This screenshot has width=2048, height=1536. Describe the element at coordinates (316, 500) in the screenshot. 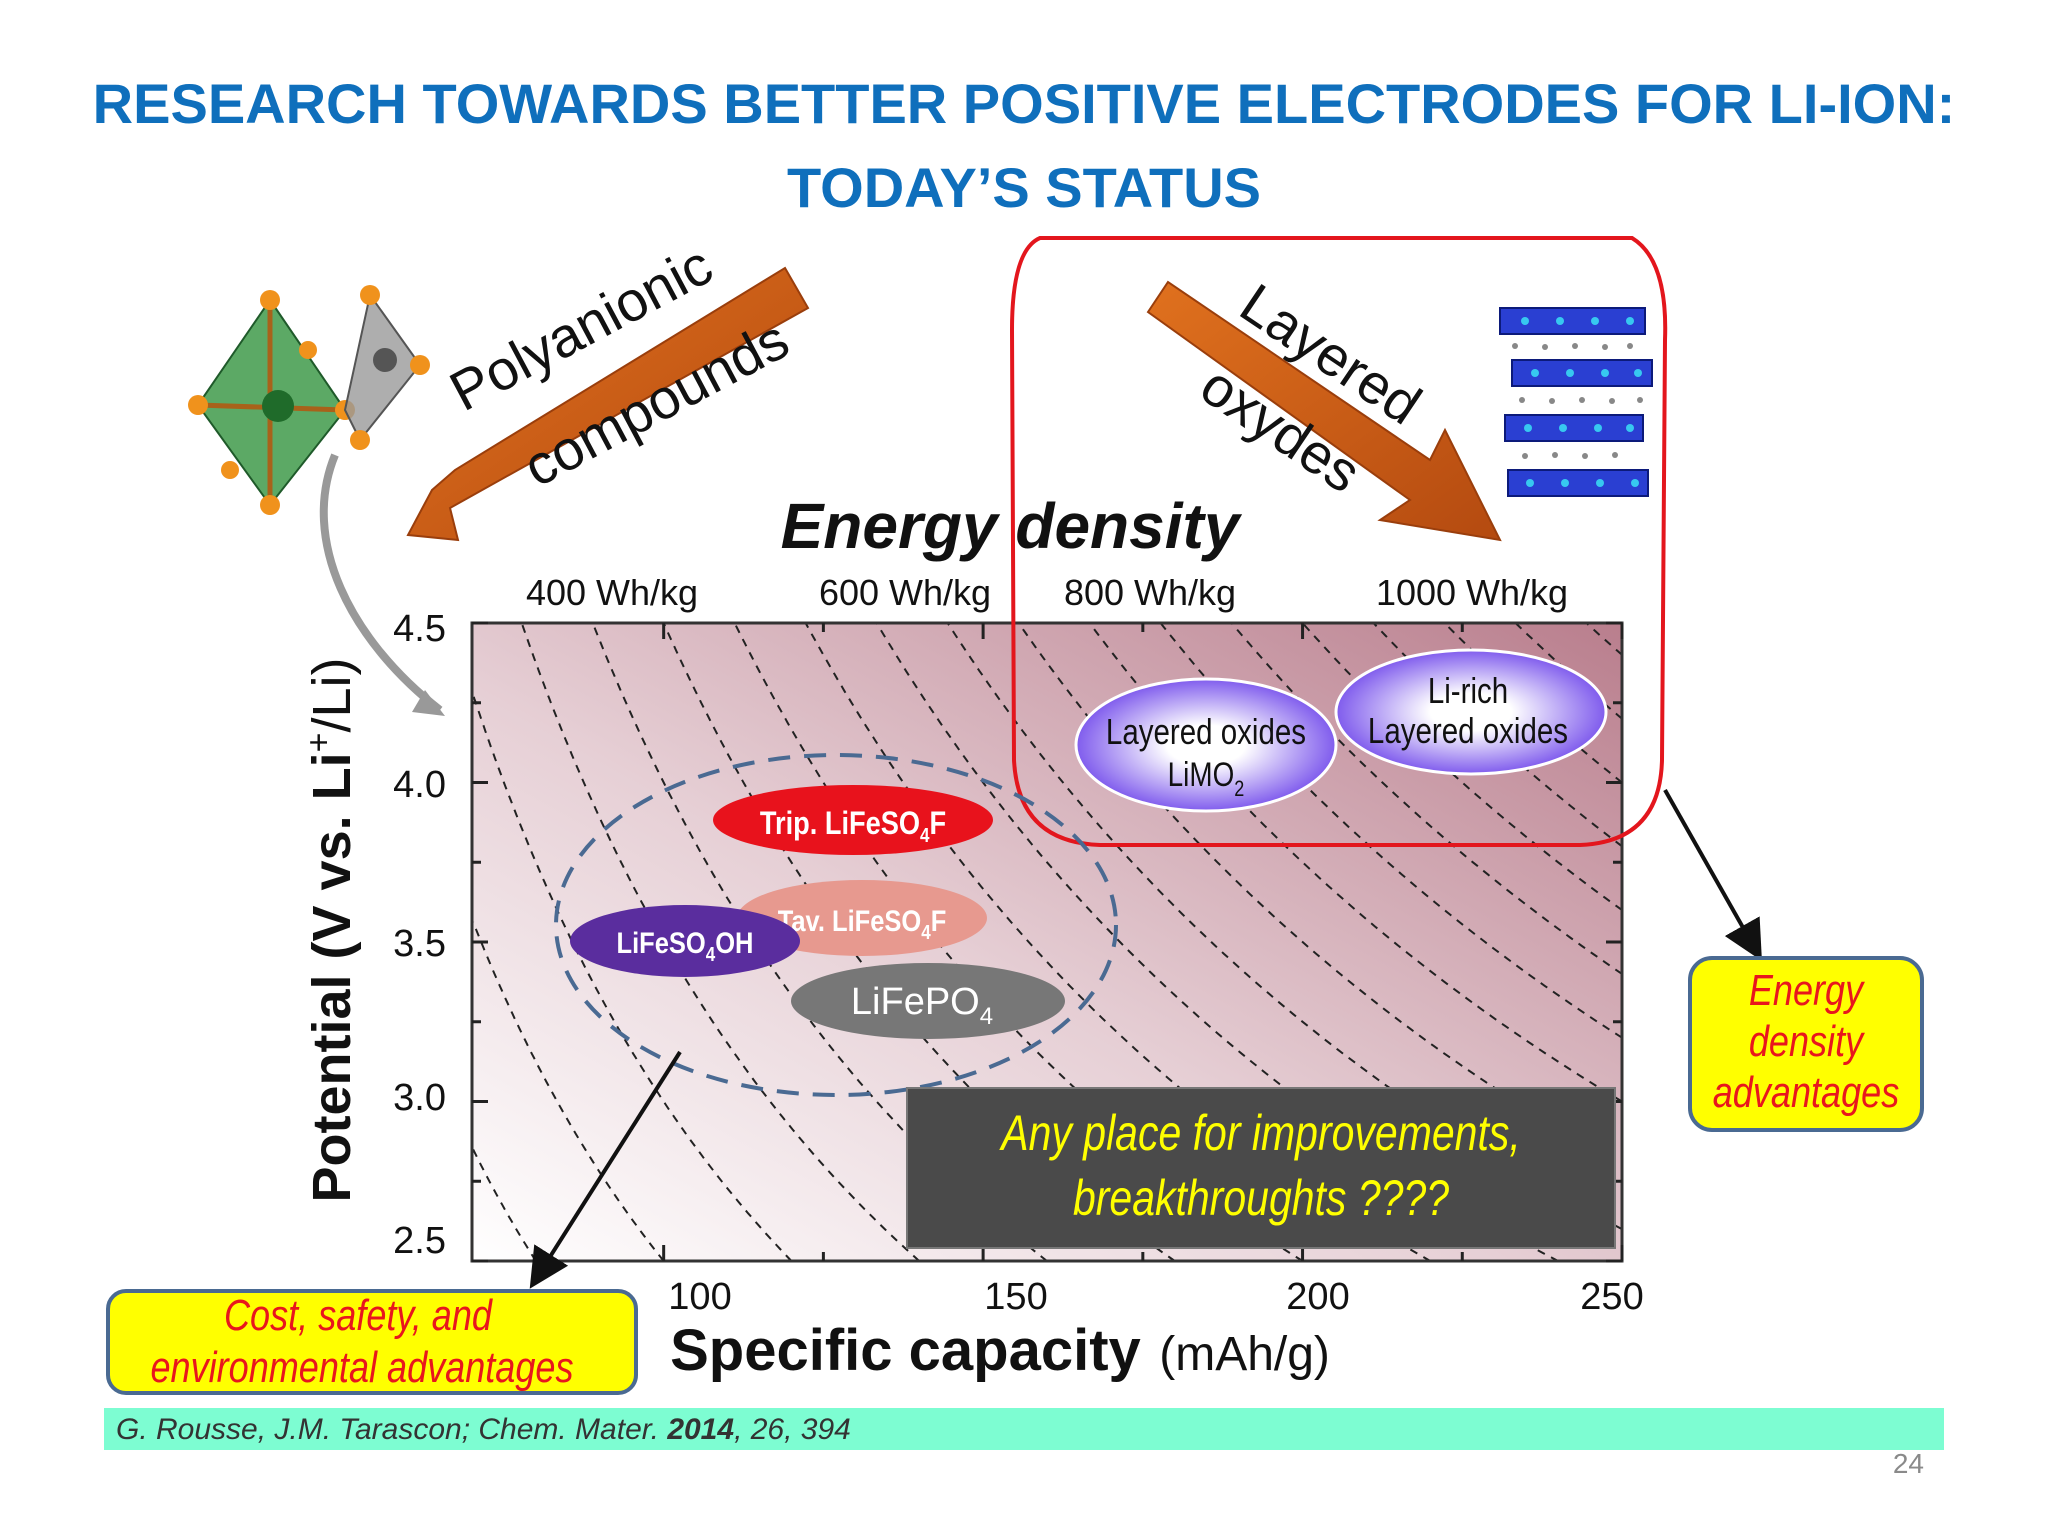

I see `polyanion-structure-image` at that location.